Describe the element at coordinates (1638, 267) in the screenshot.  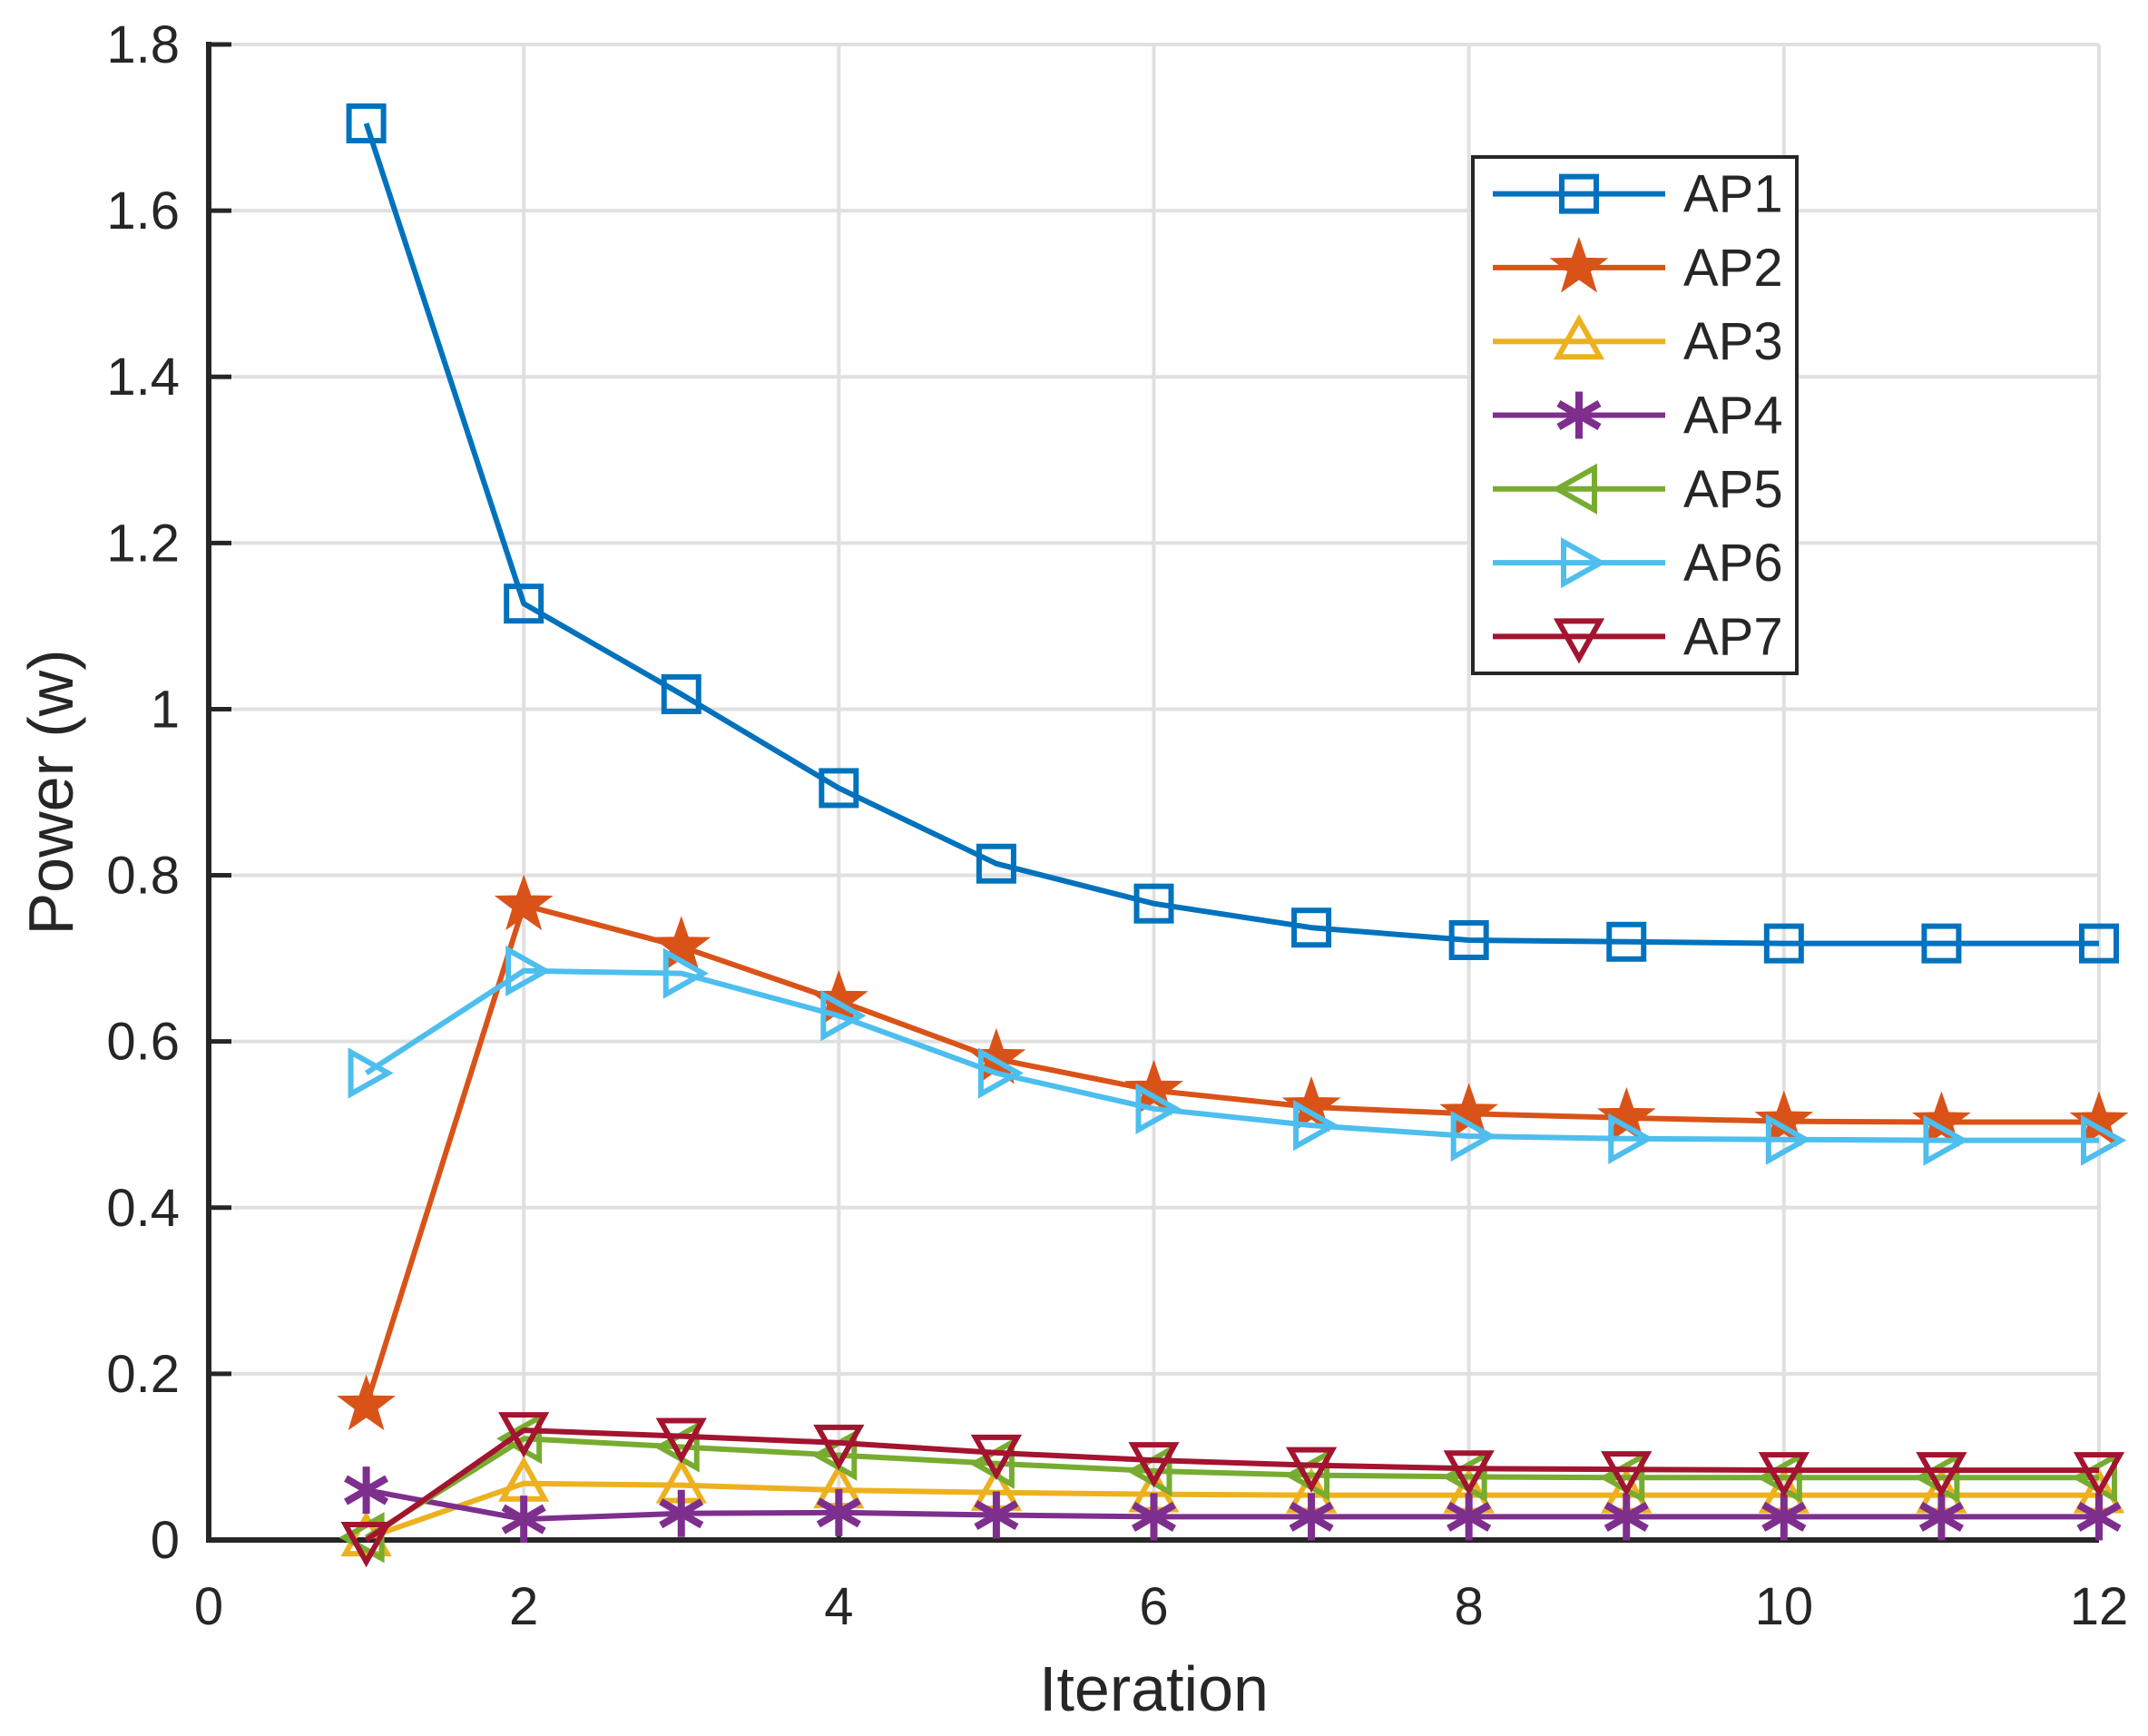
I see `legend-item-AP2: AP2` at that location.